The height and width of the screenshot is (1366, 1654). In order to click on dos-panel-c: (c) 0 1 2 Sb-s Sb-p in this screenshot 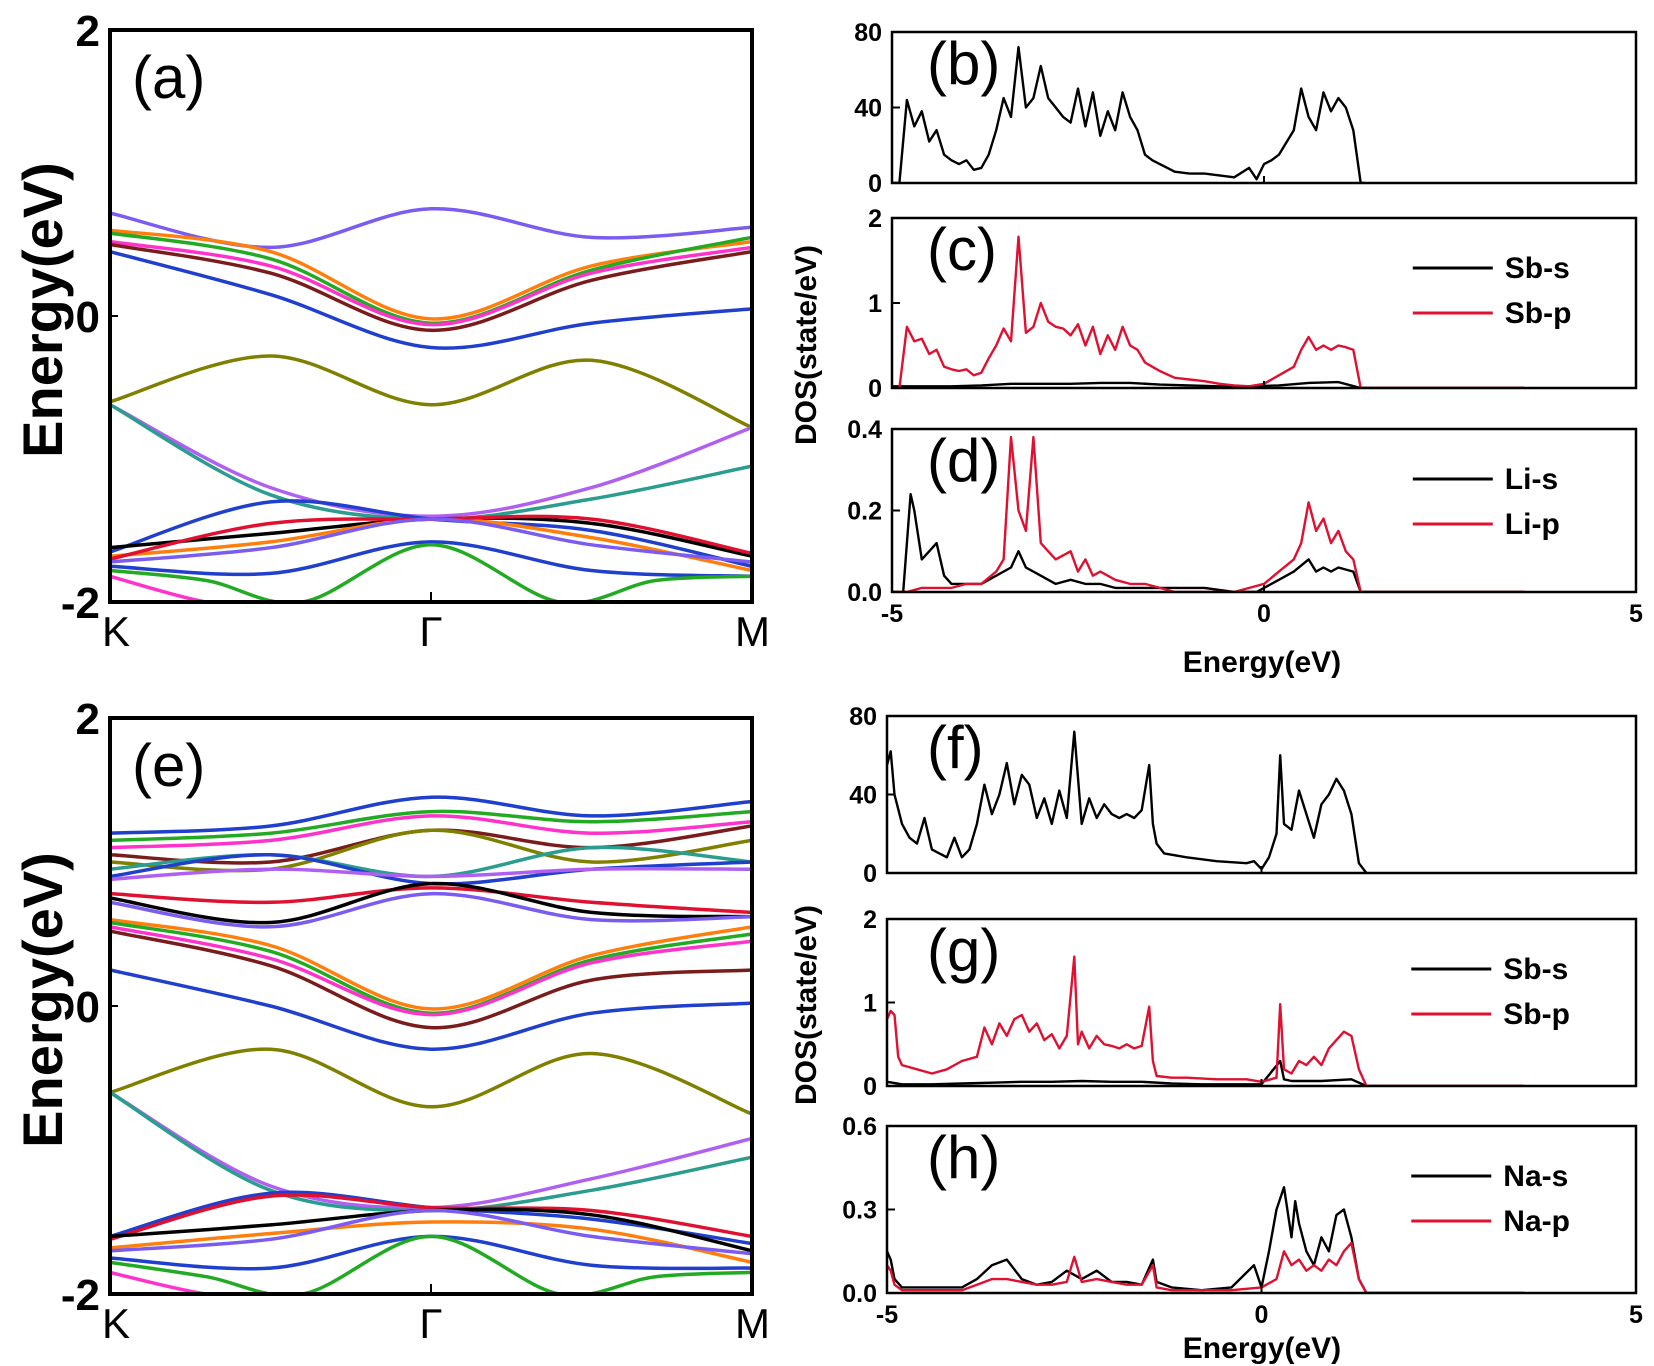, I will do `click(1253, 304)`.